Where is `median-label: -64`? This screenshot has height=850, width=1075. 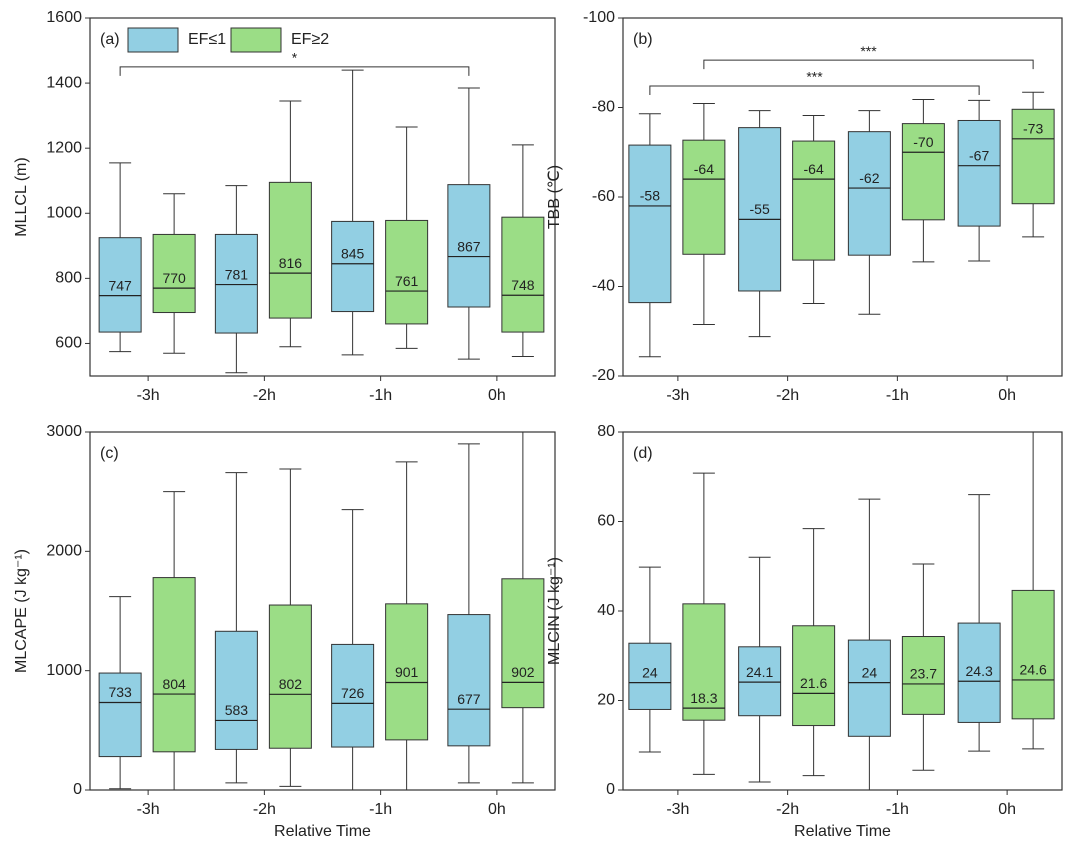 median-label: -64 is located at coordinates (704, 169).